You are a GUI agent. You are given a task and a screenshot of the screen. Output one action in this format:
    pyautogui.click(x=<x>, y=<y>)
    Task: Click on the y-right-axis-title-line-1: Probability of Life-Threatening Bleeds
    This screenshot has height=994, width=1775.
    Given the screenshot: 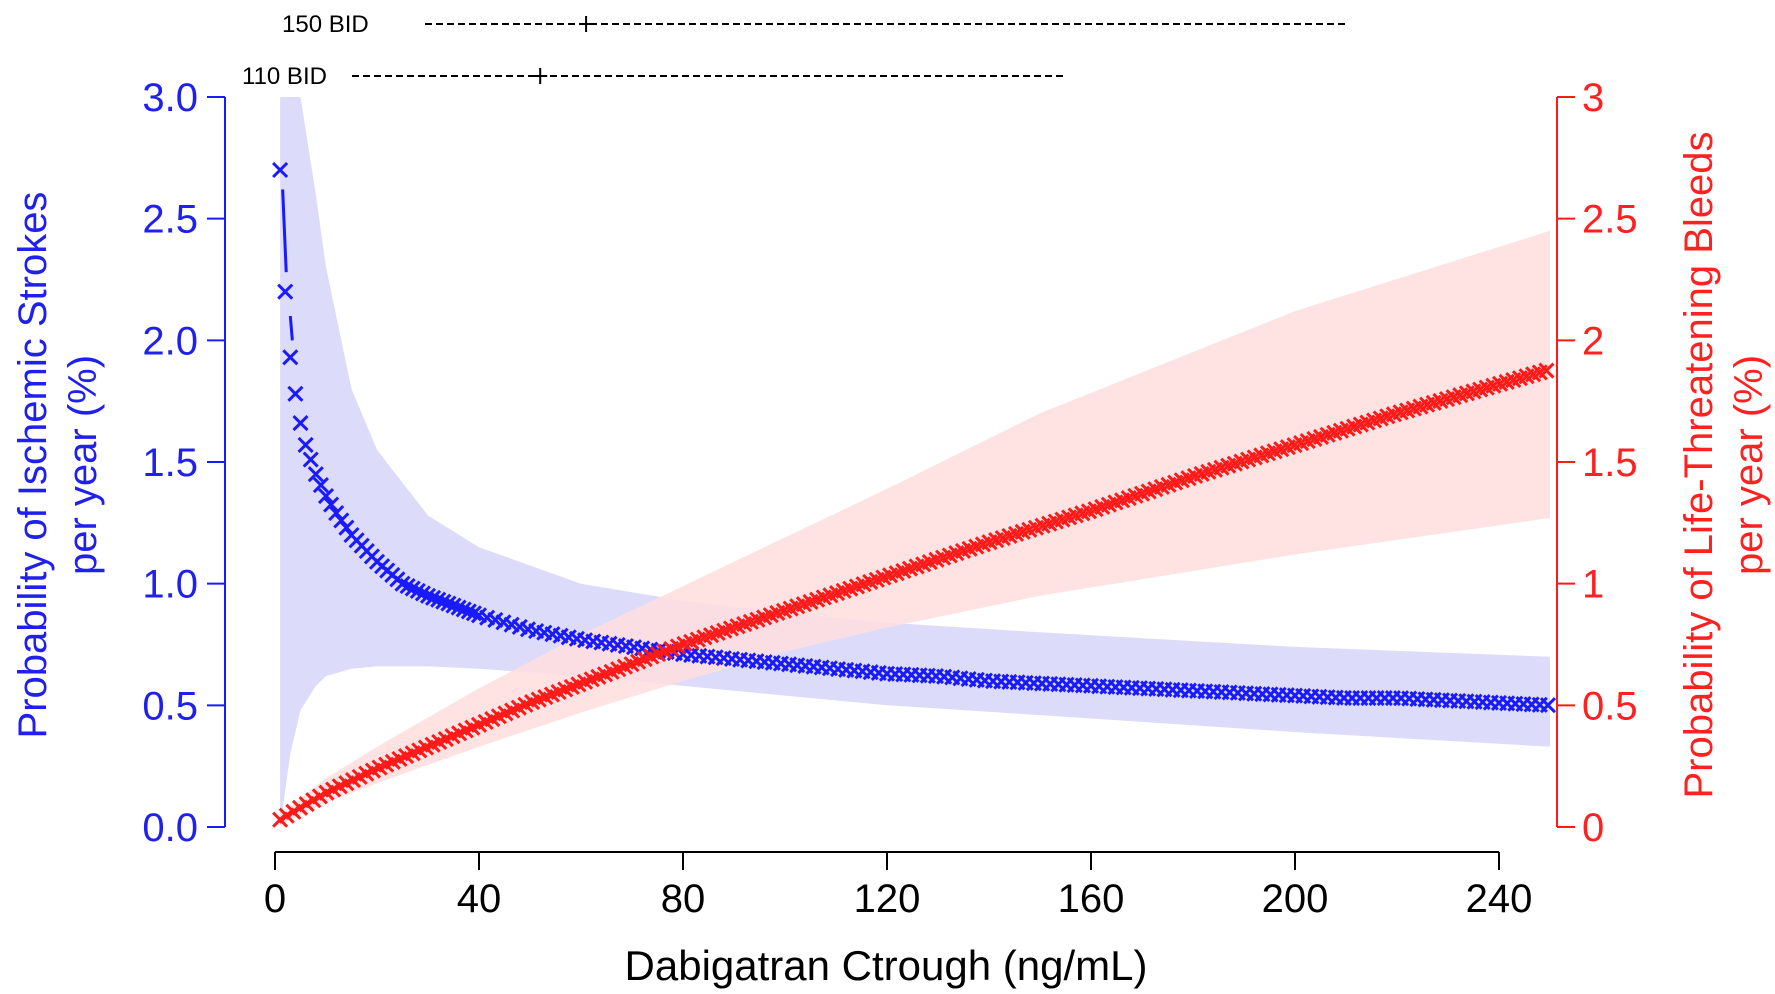 What is the action you would take?
    pyautogui.click(x=1699, y=464)
    